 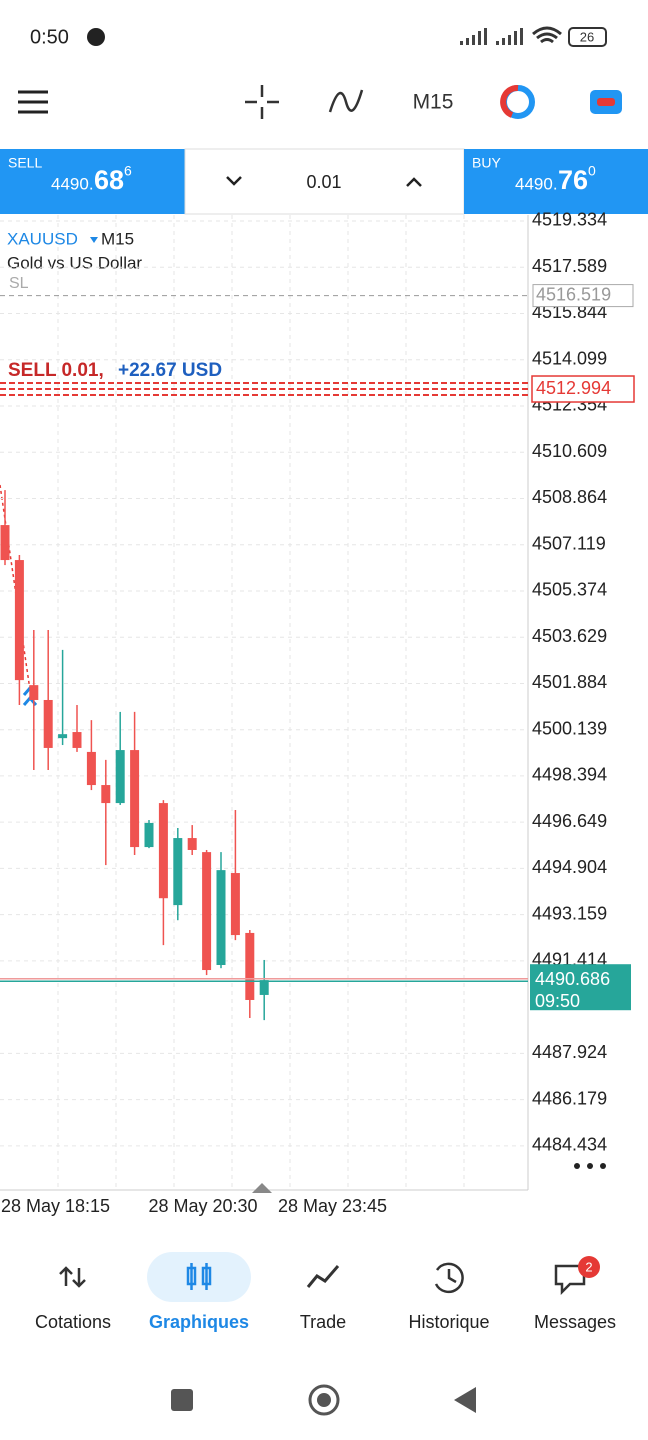 I want to click on sell-button, so click(x=92, y=181).